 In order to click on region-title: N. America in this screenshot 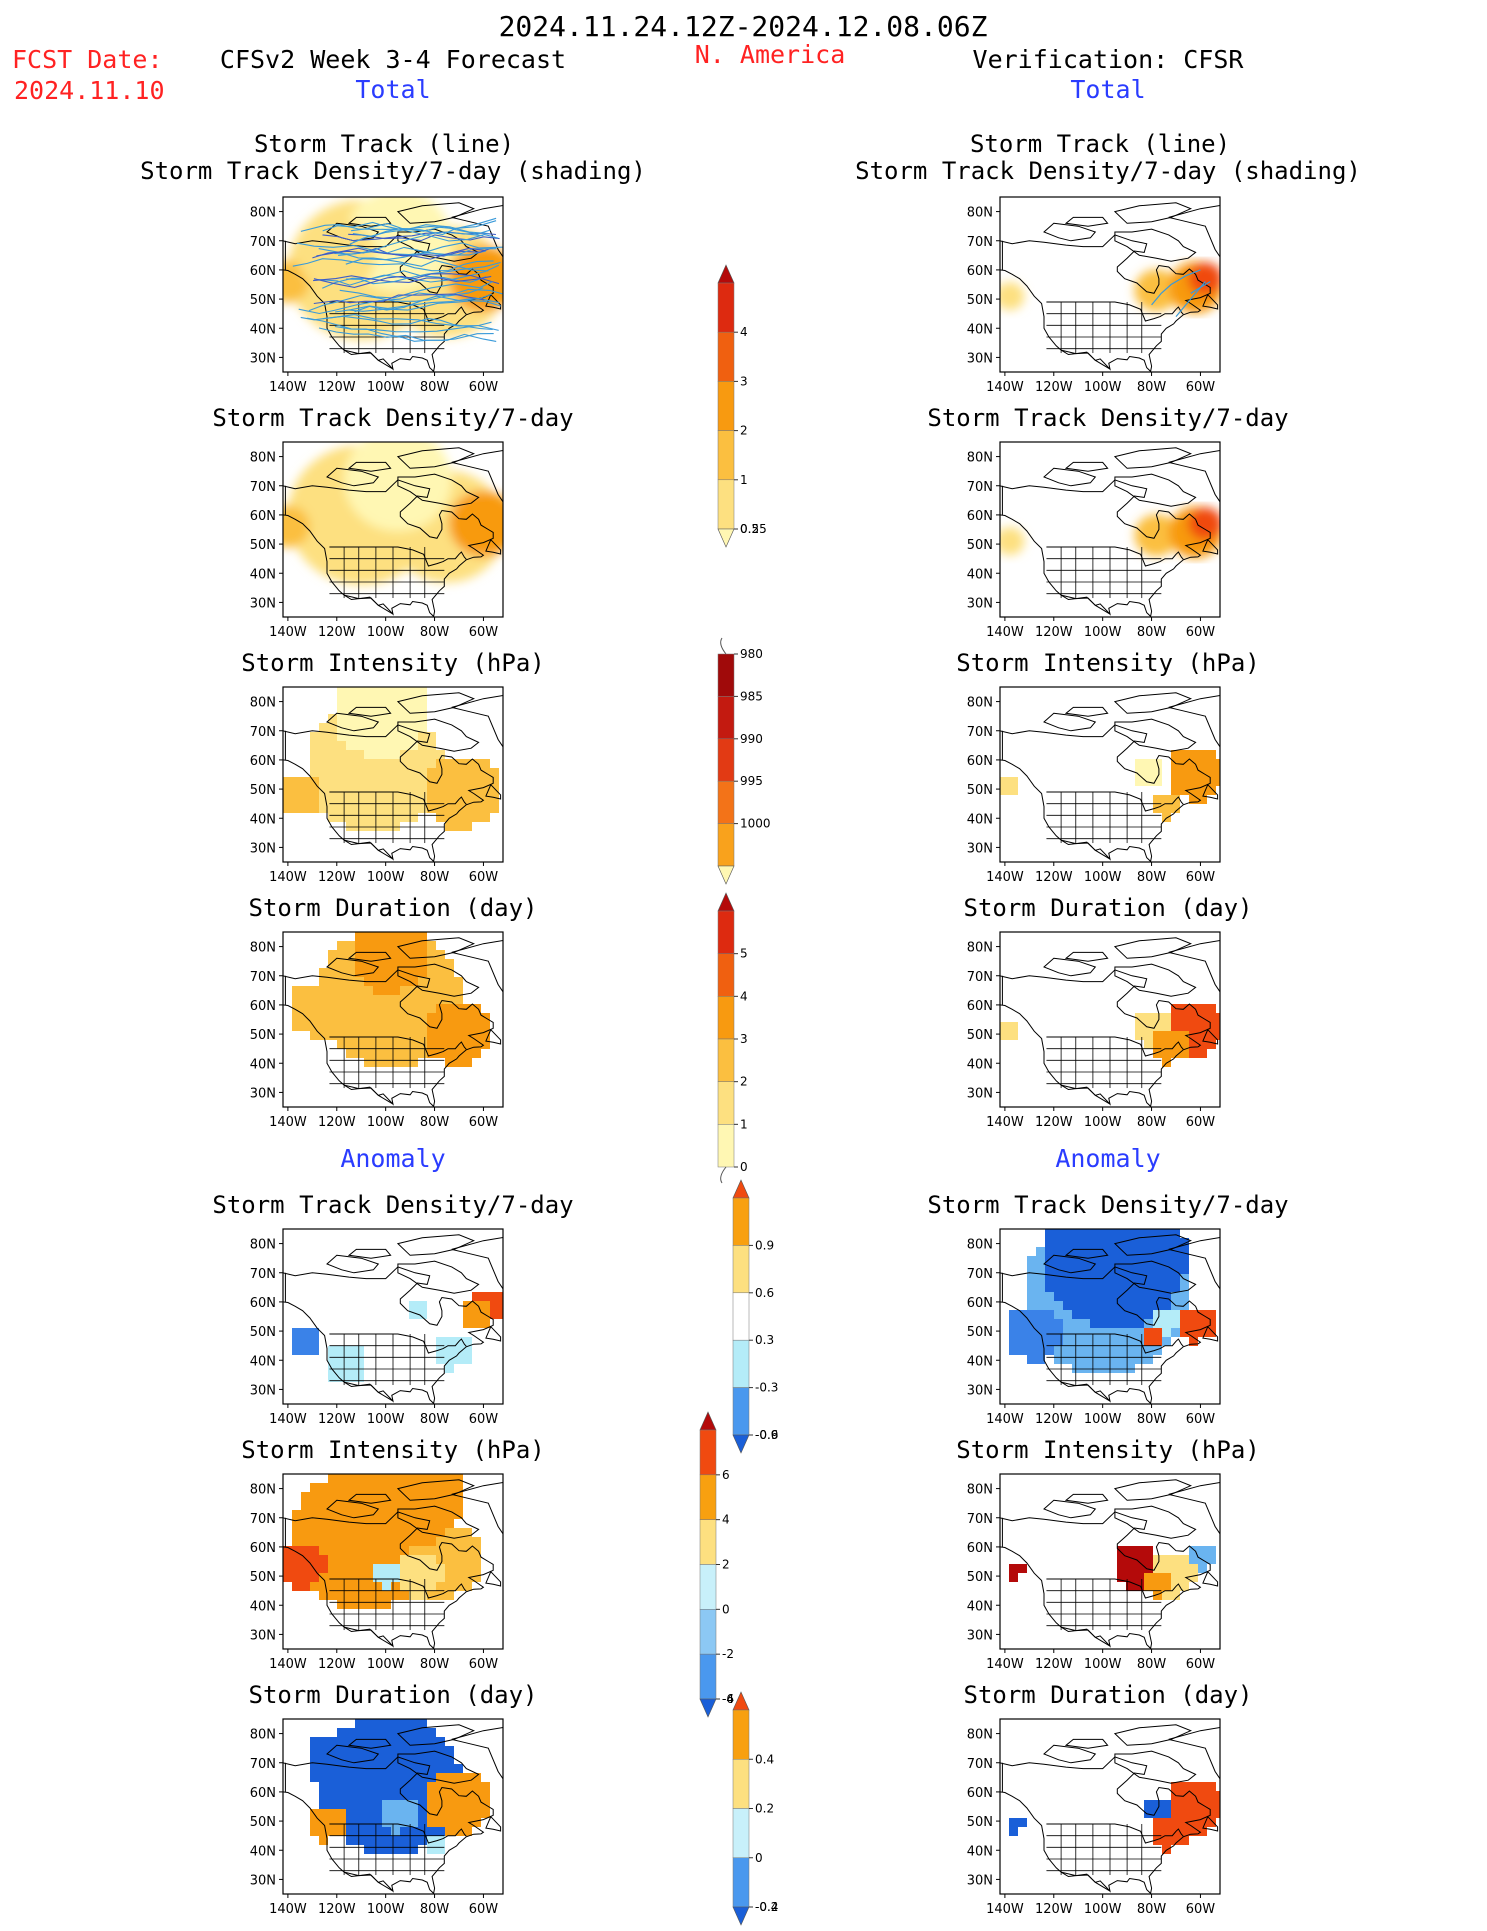, I will do `click(770, 54)`.